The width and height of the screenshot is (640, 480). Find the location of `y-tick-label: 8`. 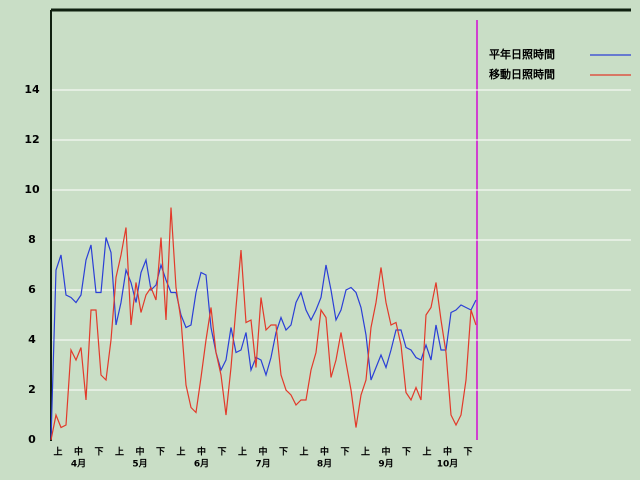

y-tick-label: 8 is located at coordinates (32, 239).